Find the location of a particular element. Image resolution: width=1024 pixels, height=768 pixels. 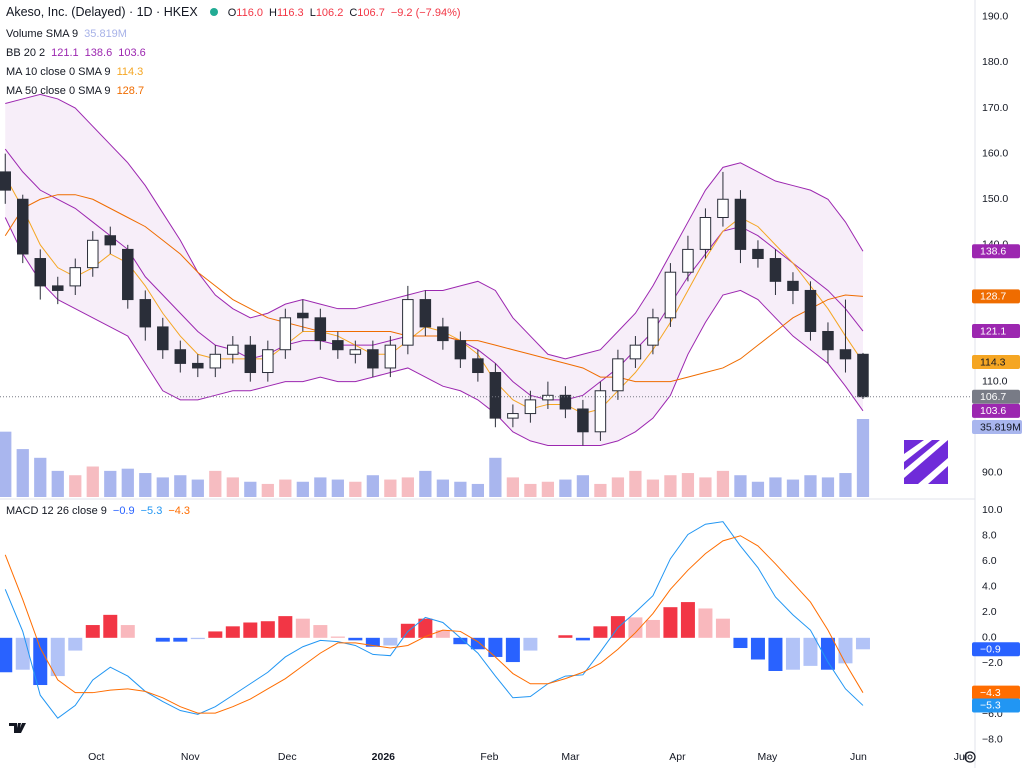

logo-mark is located at coordinates (17, 728).